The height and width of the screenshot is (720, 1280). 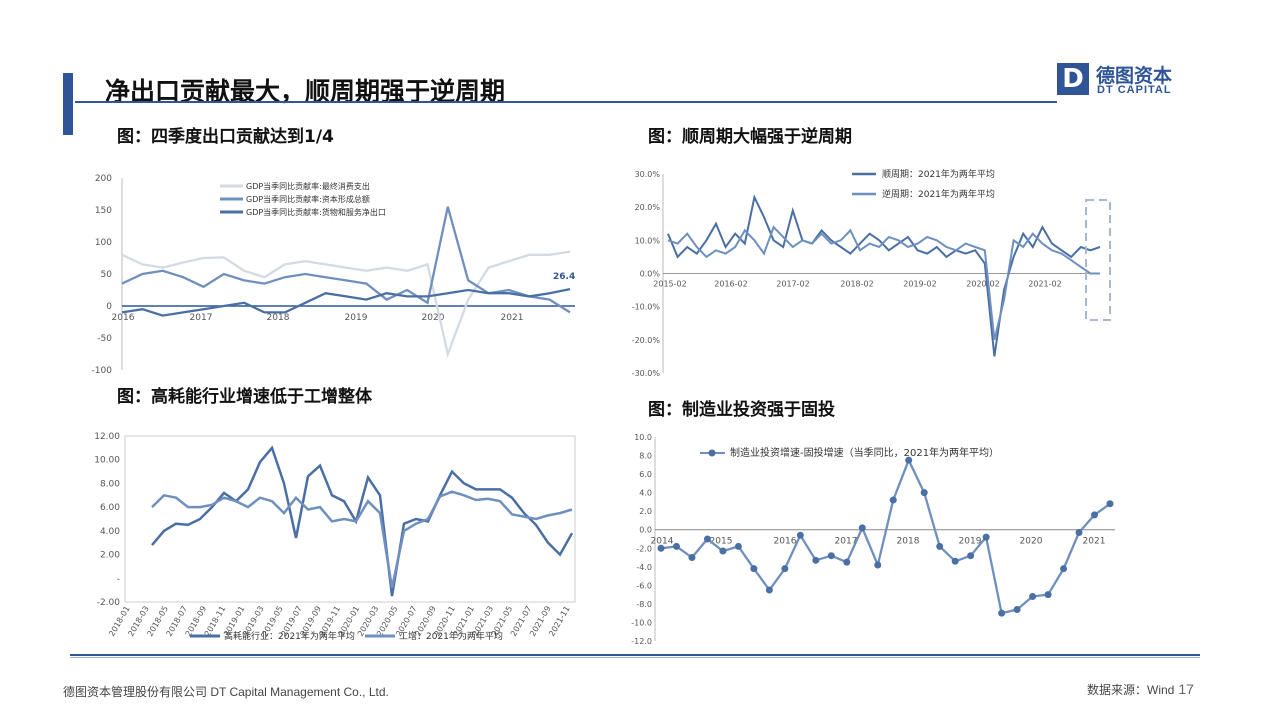 What do you see at coordinates (109, 603) in the screenshot?
I see `y-tick-label: -2.00` at bounding box center [109, 603].